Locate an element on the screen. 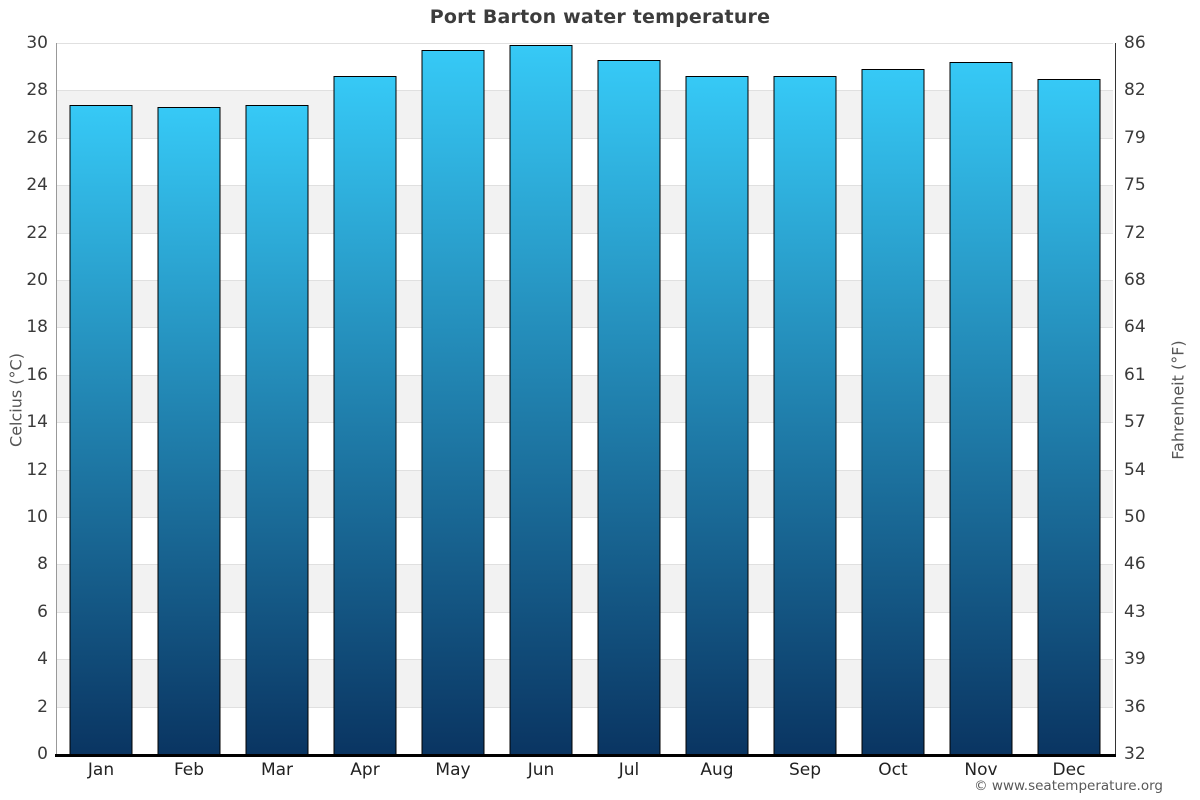 This screenshot has width=1200, height=800. copyright: © www.seatemperature.org is located at coordinates (1068, 786).